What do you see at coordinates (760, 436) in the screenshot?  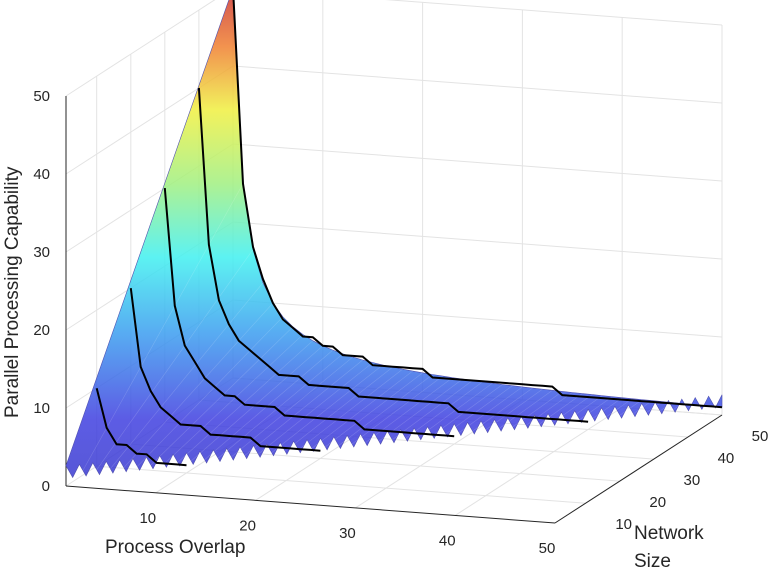 I see `y-tick-label: 50` at bounding box center [760, 436].